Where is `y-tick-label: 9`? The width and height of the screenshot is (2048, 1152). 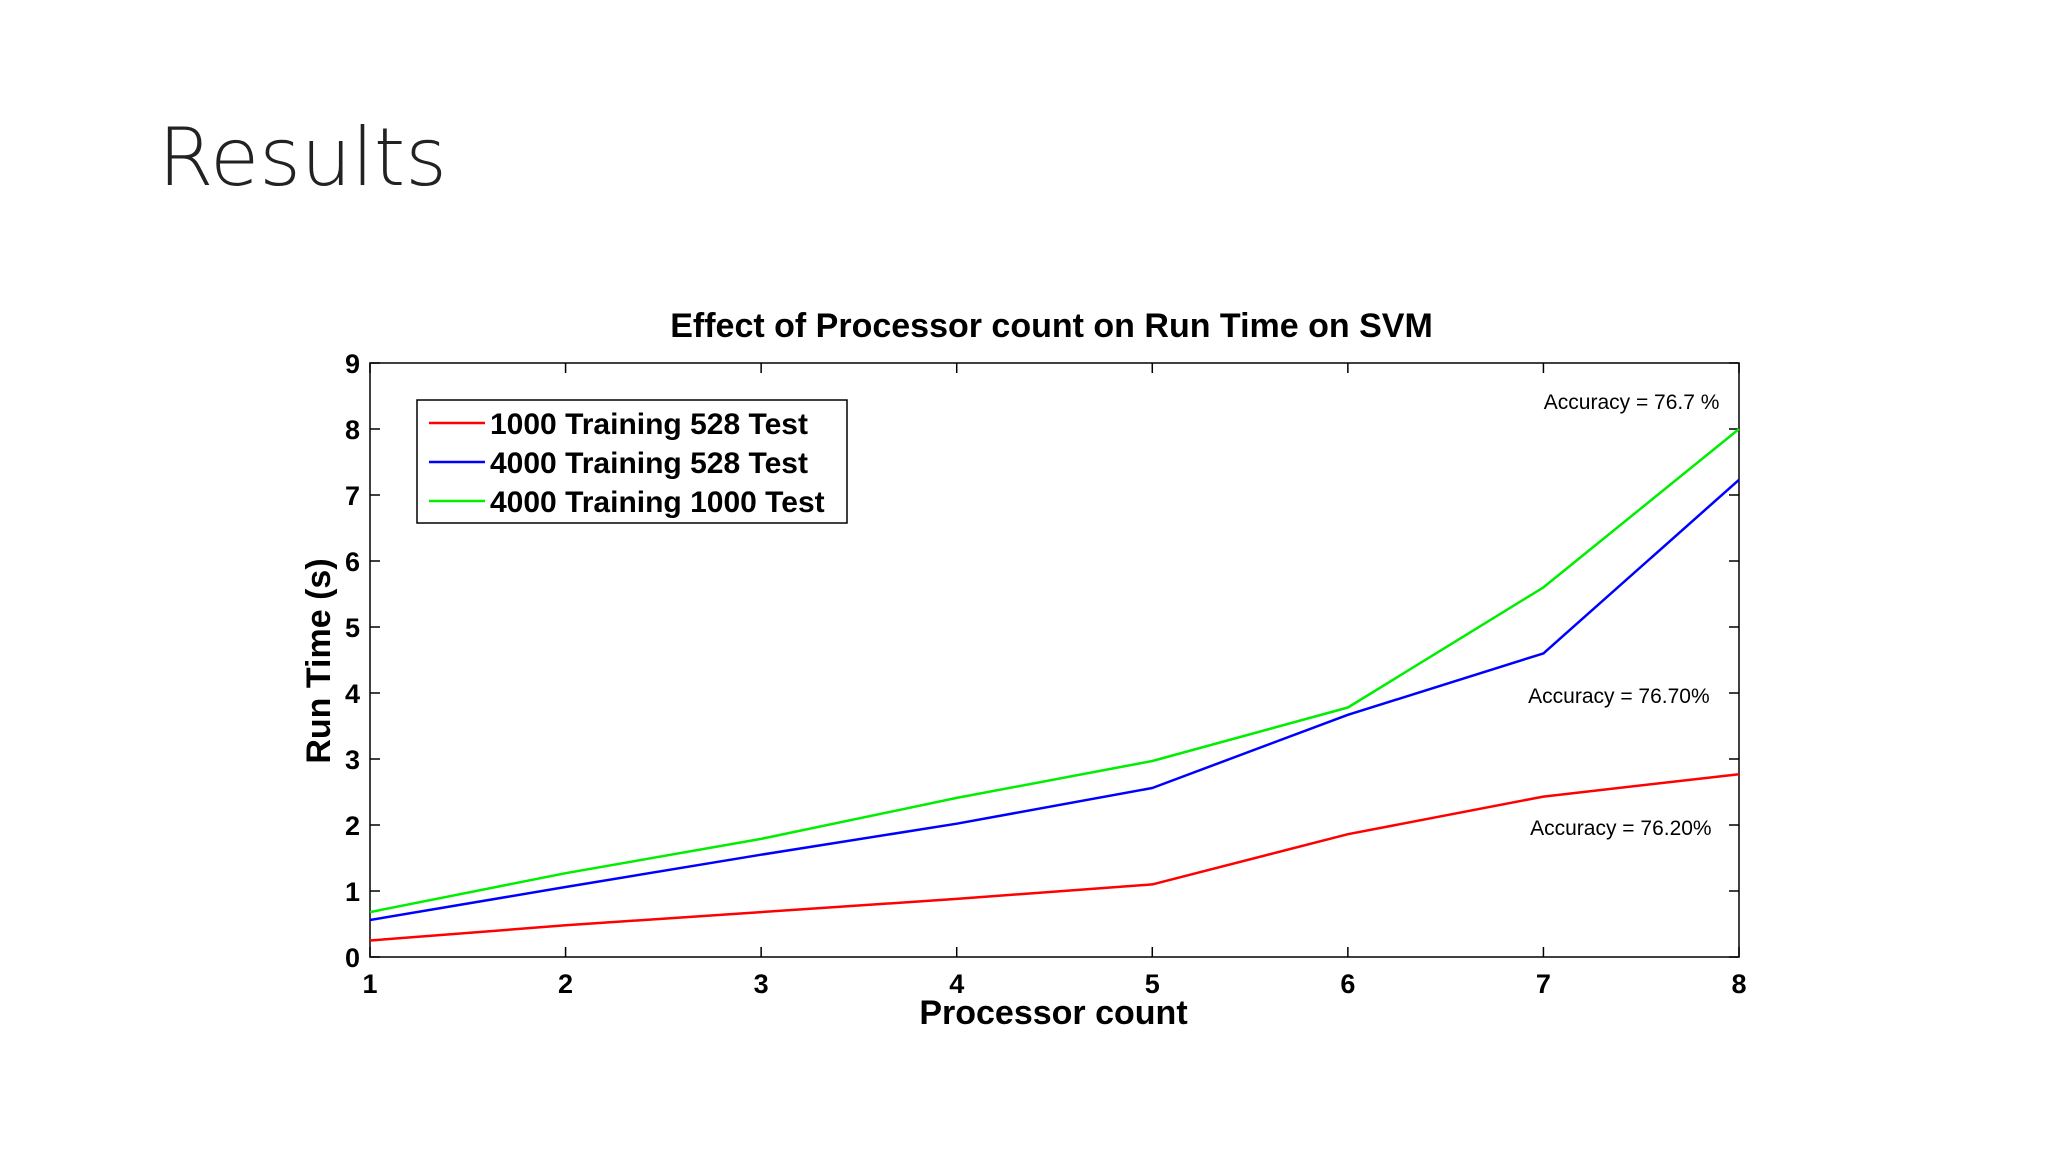 y-tick-label: 9 is located at coordinates (352, 364).